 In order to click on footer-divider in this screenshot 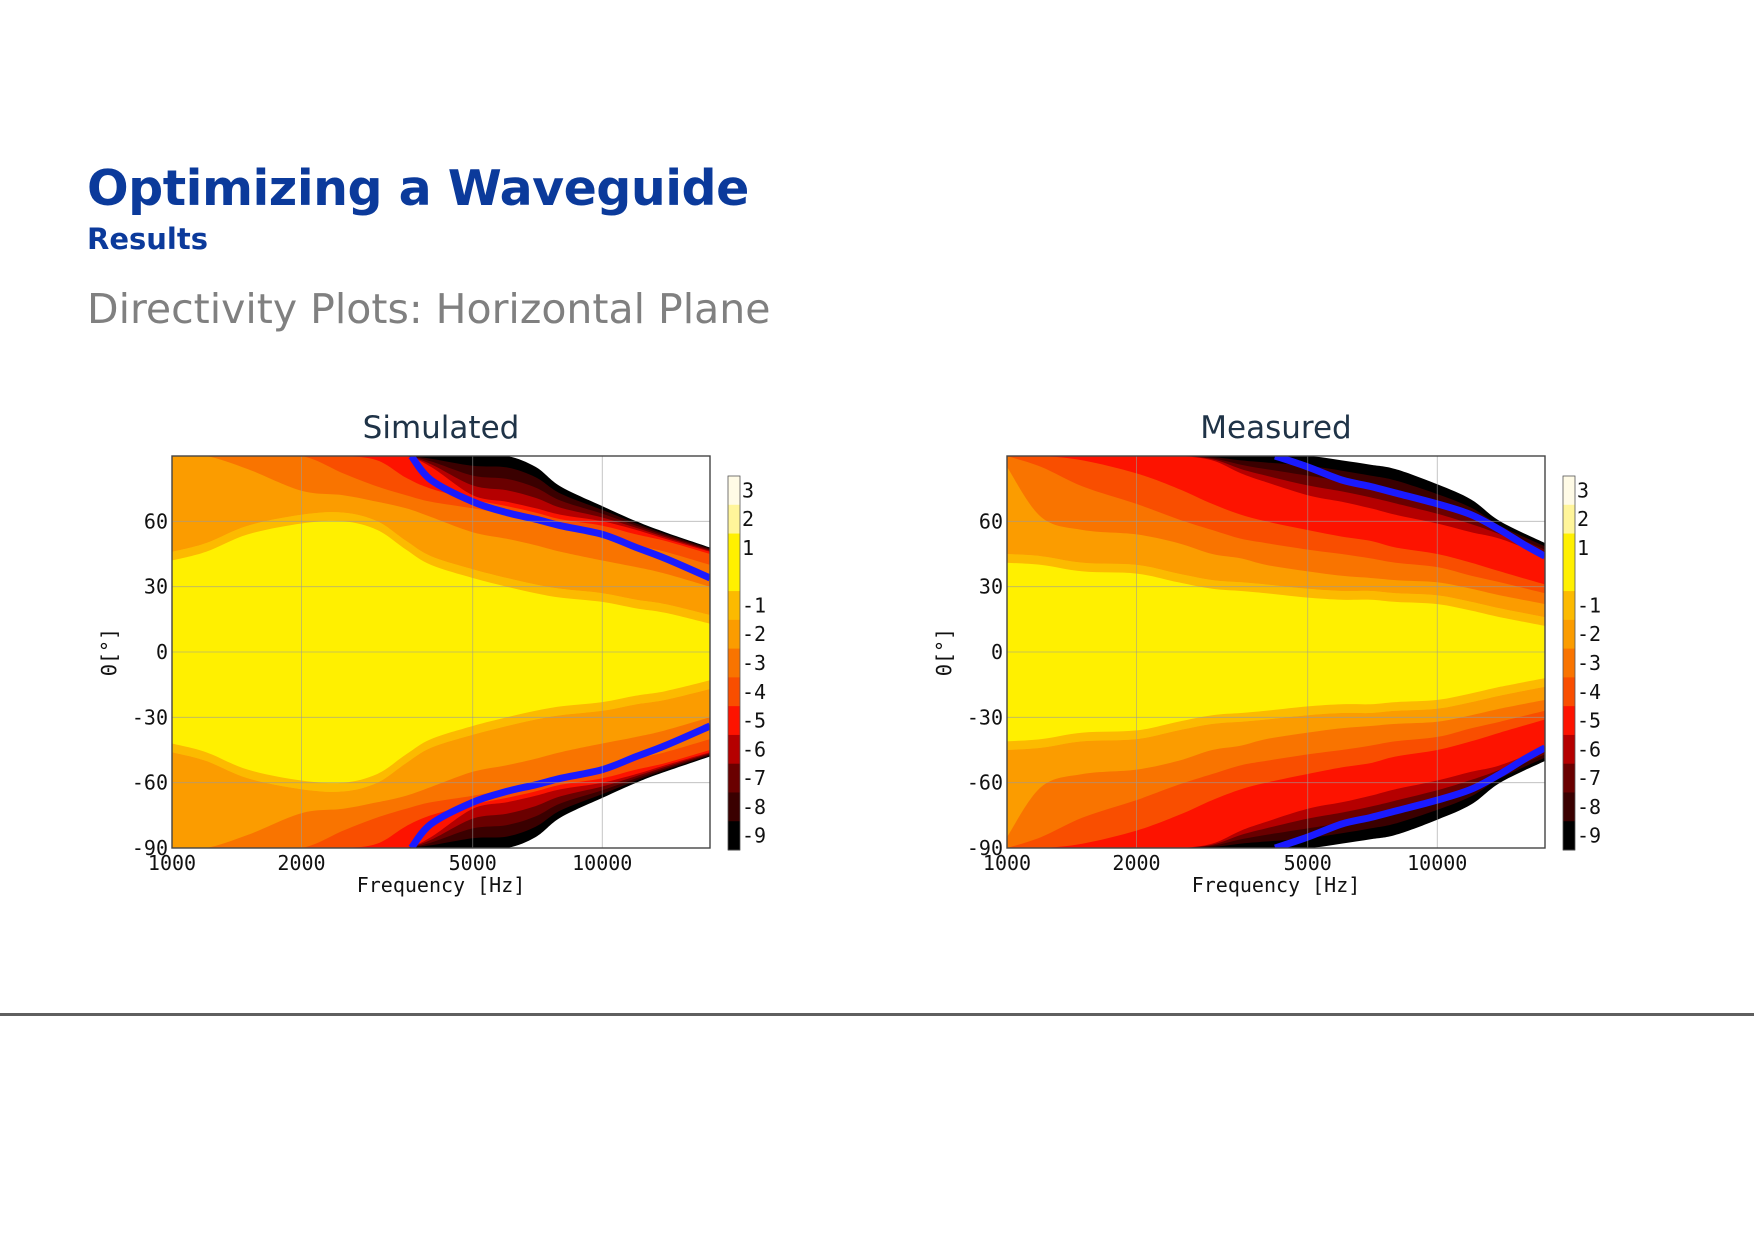, I will do `click(877, 1014)`.